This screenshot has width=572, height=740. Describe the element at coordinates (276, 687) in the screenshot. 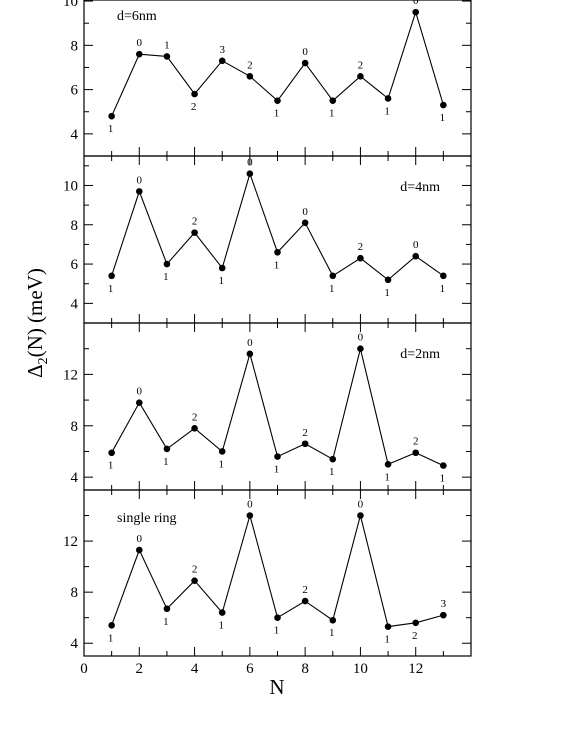

I see `x-axis-title: N` at that location.